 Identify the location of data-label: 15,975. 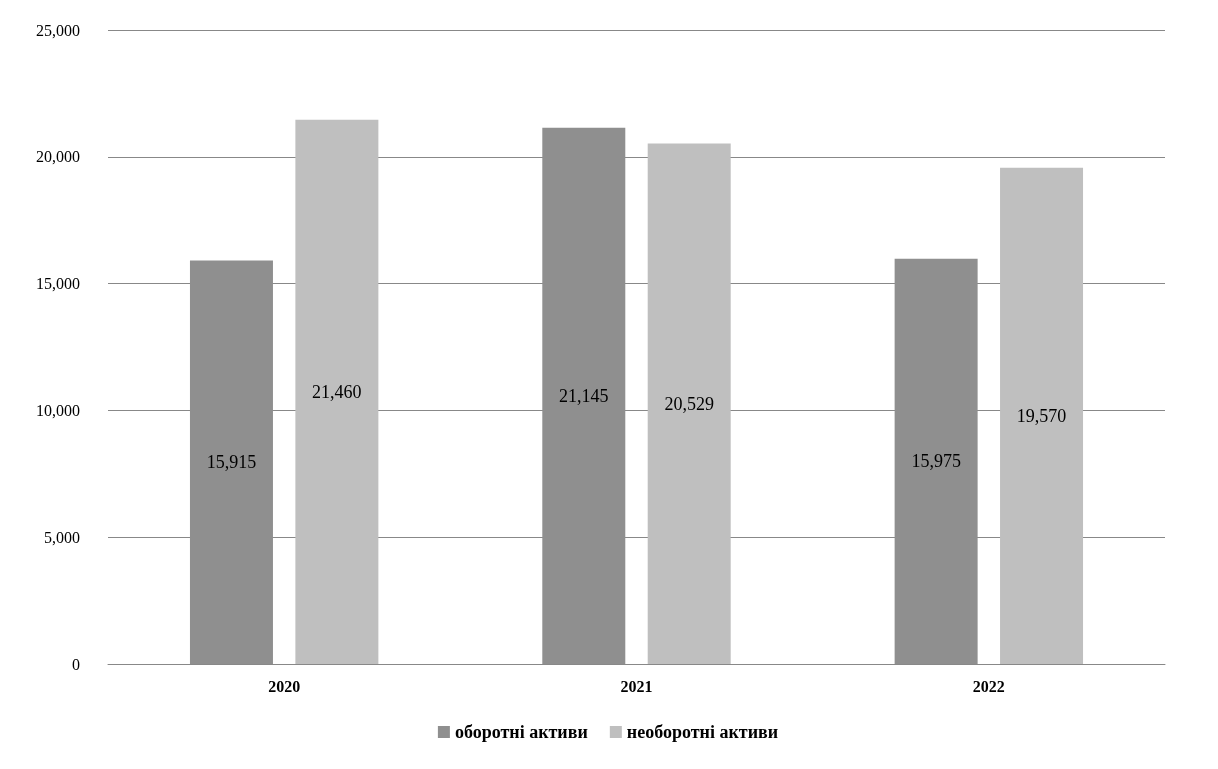
(936, 461).